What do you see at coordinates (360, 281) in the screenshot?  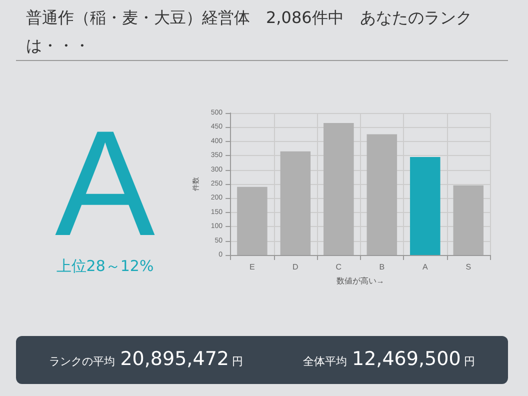 I see `x-axis-title: 数値が高い→` at bounding box center [360, 281].